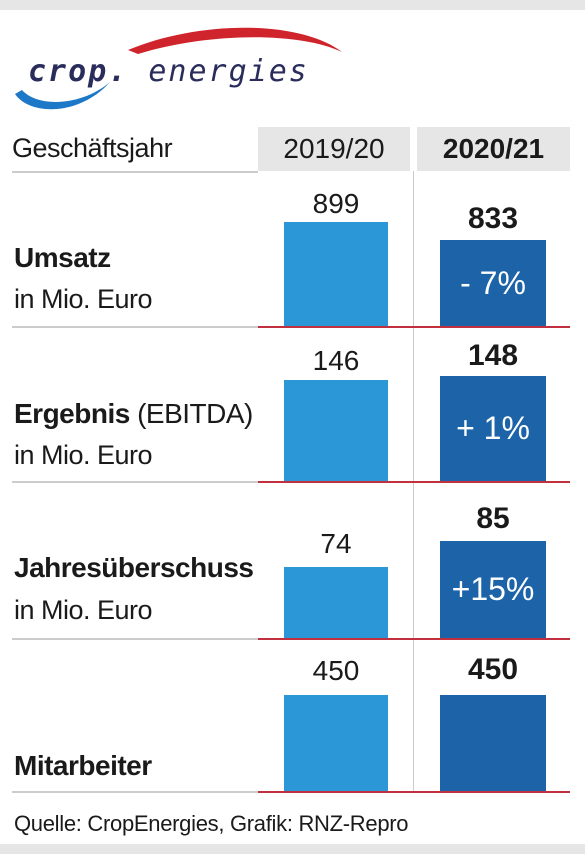  What do you see at coordinates (83, 610) in the screenshot?
I see `row-subtitle-jahresueberschuss: in Mio. Euro` at bounding box center [83, 610].